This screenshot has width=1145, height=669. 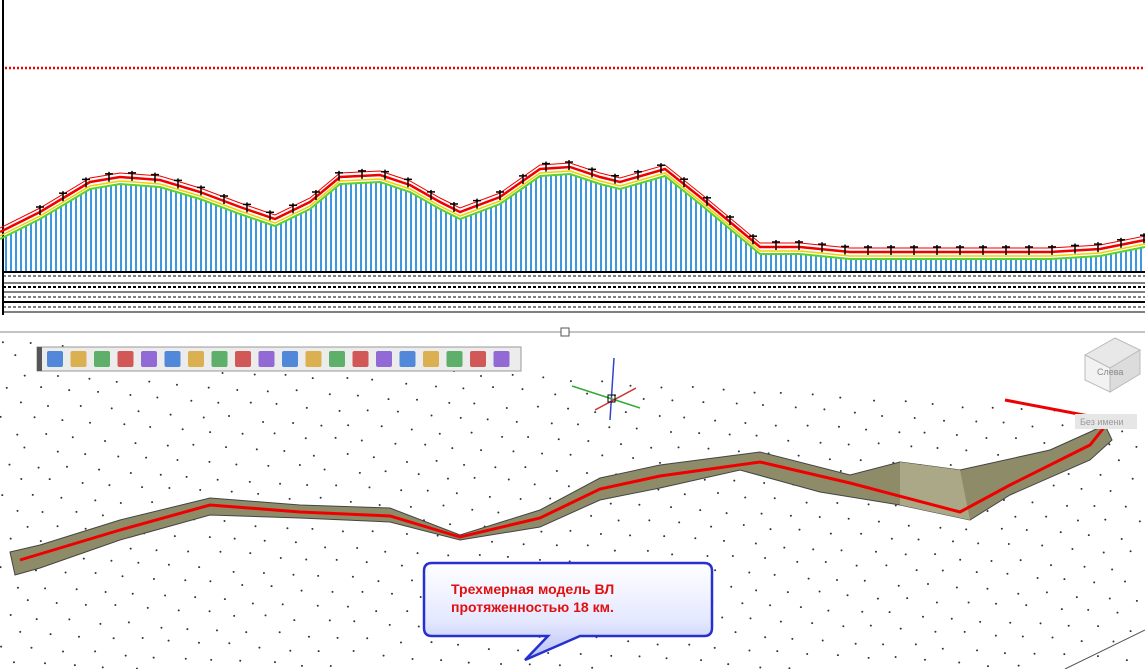 What do you see at coordinates (1112, 365) in the screenshot?
I see `viewcube: Слева` at bounding box center [1112, 365].